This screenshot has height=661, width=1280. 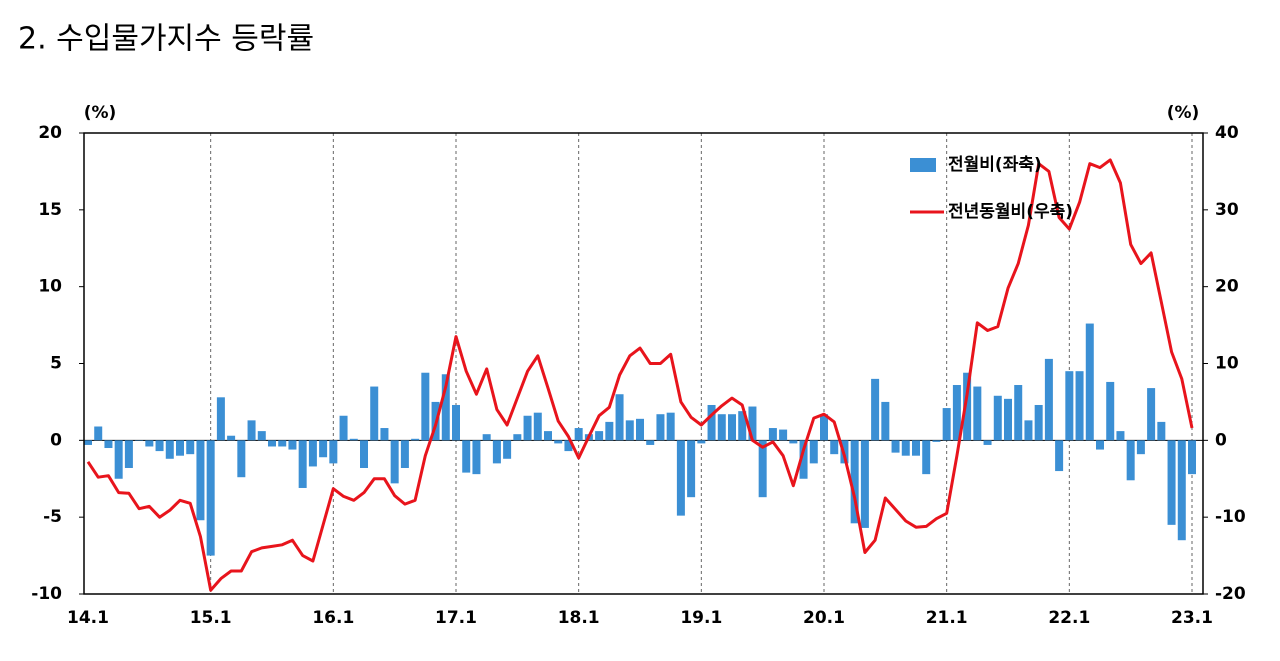 What do you see at coordinates (1192, 618) in the screenshot?
I see `x-tick-label: 23.1` at bounding box center [1192, 618].